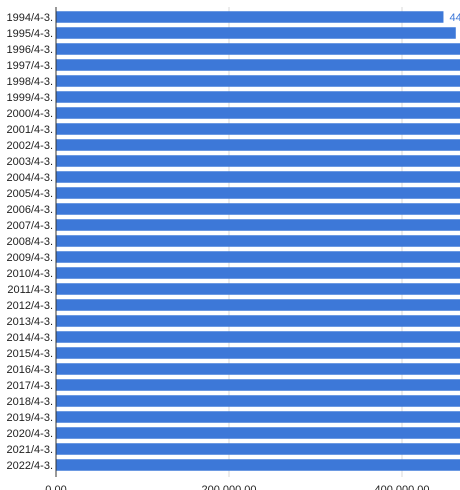 This screenshot has width=460, height=490. What do you see at coordinates (30, 290) in the screenshot?
I see `category-label: 2011/4-3.` at bounding box center [30, 290].